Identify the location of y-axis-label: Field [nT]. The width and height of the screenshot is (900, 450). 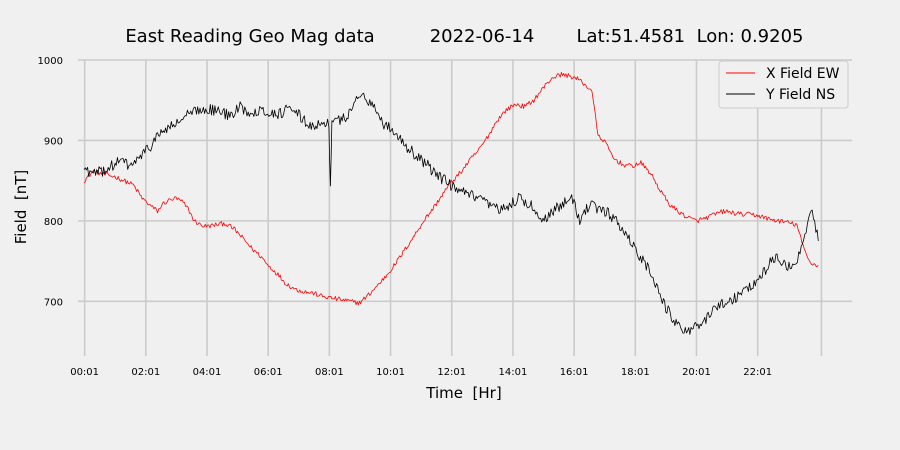
(21, 207).